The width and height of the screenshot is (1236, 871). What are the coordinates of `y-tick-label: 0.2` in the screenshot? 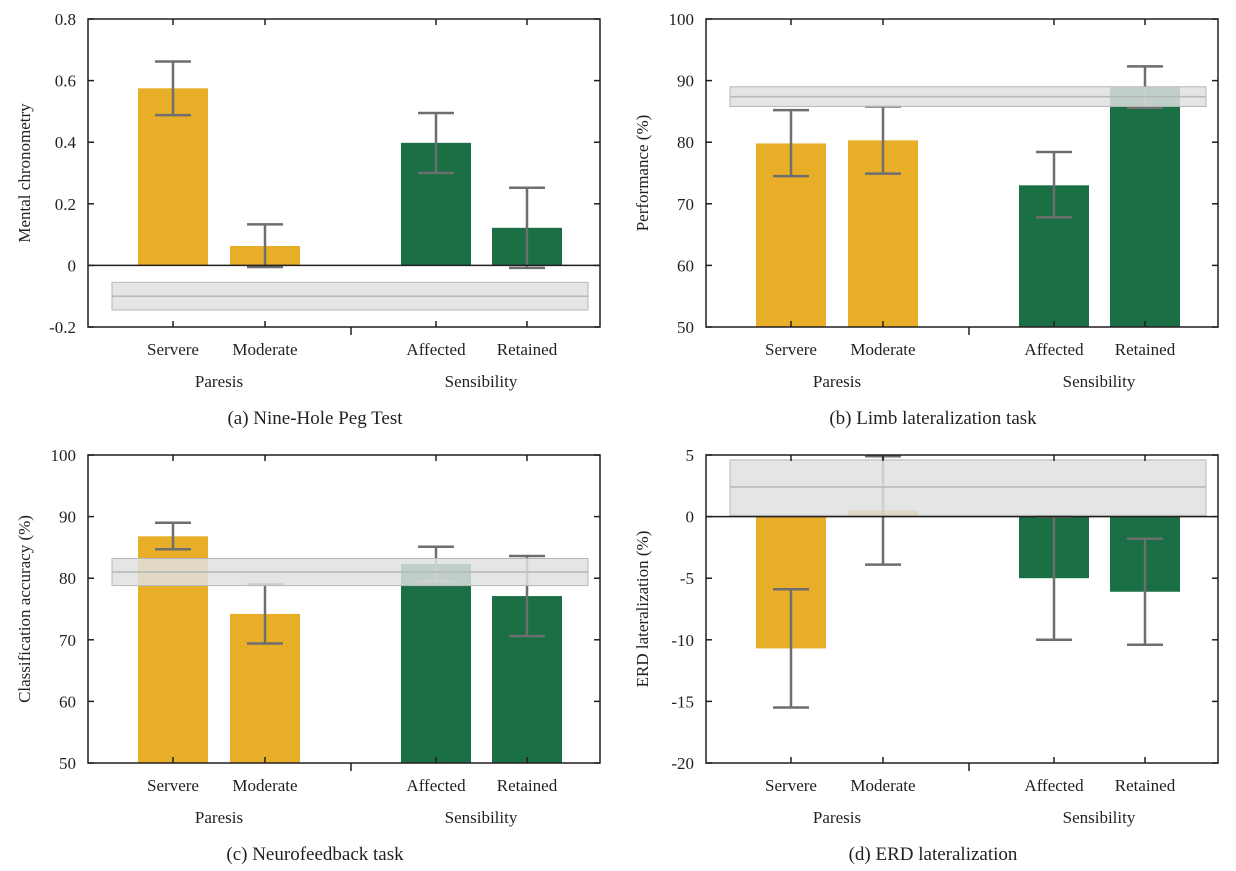 It's located at (65, 204).